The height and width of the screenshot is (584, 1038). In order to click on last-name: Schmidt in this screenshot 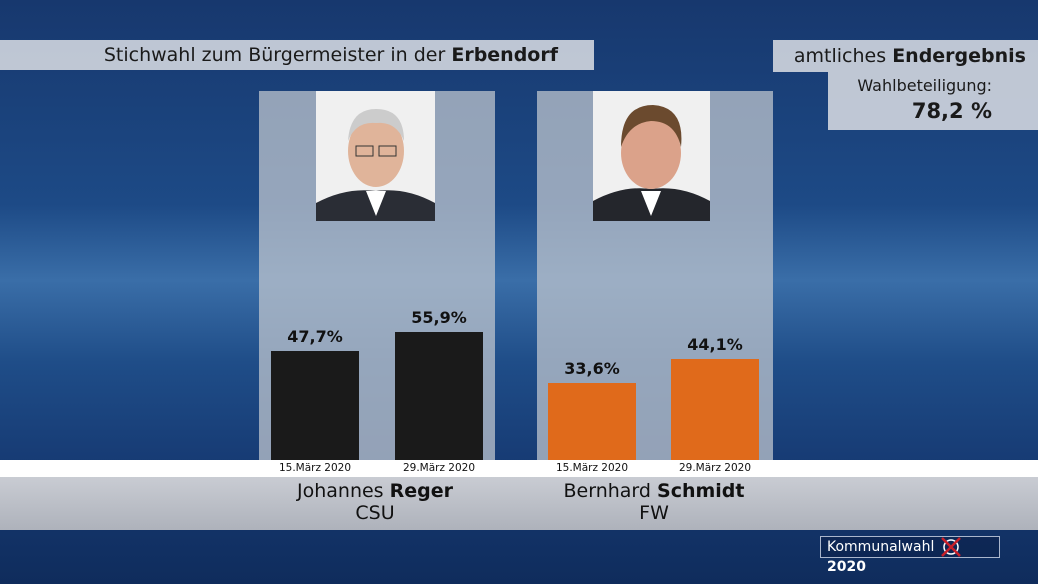, I will do `click(701, 491)`.